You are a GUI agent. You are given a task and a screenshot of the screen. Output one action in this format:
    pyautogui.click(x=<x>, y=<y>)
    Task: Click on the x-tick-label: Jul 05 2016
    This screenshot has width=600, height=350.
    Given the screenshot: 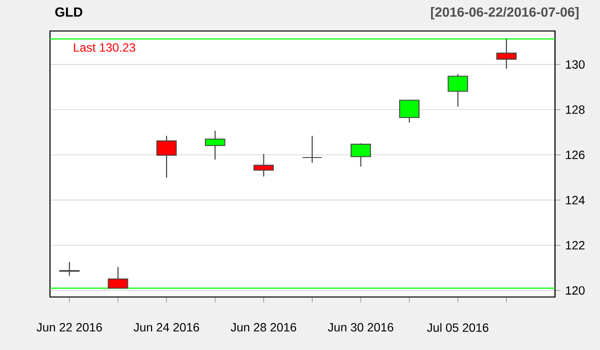 What is the action you would take?
    pyautogui.click(x=457, y=327)
    